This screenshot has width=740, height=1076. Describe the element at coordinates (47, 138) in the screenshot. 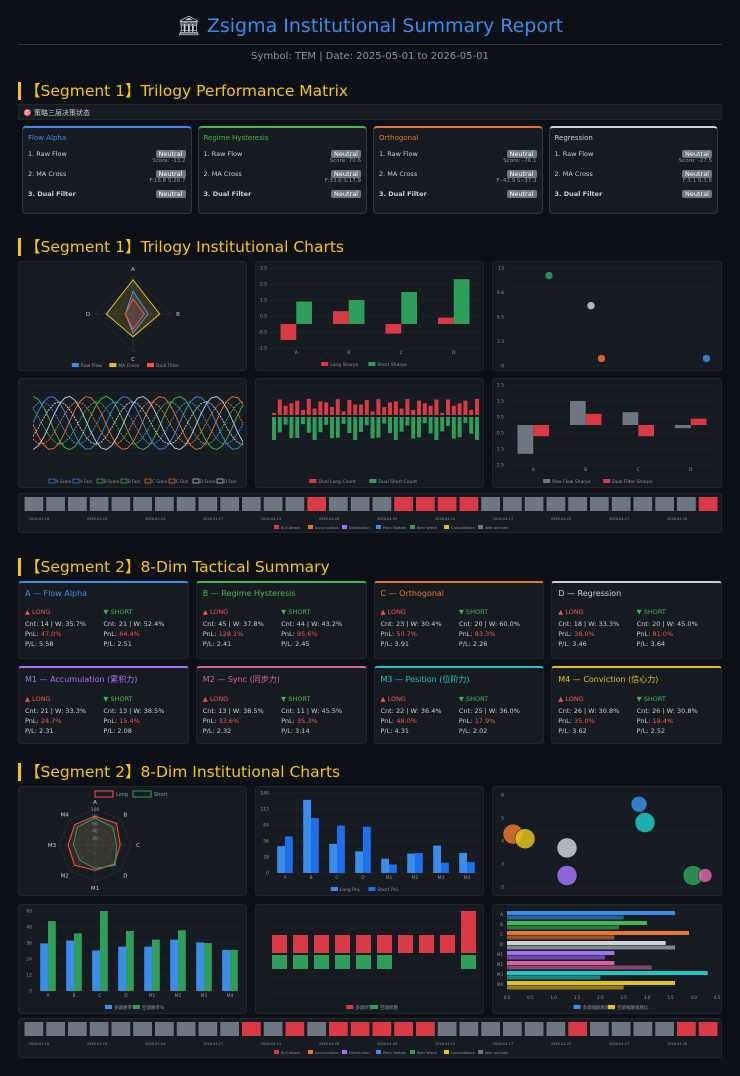

I see `matrix-card-title: Flow Alpha` at that location.